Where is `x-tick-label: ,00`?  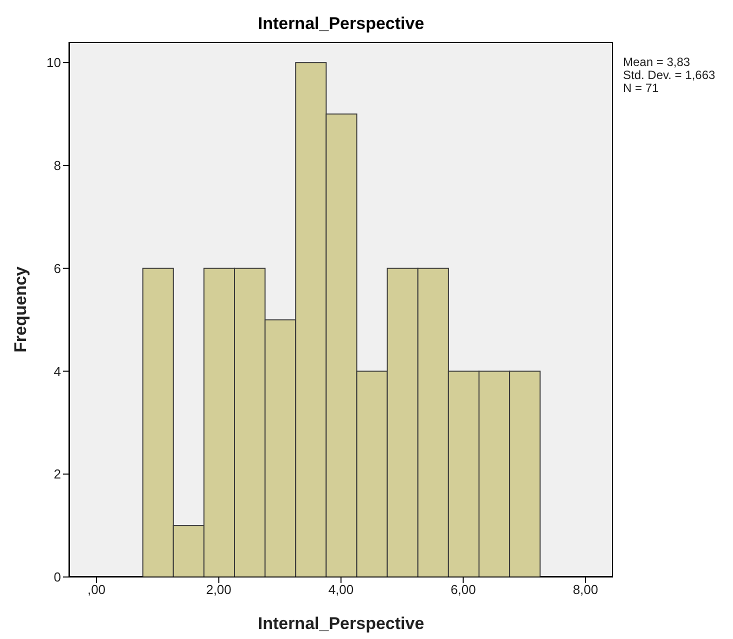 x-tick-label: ,00 is located at coordinates (96, 590).